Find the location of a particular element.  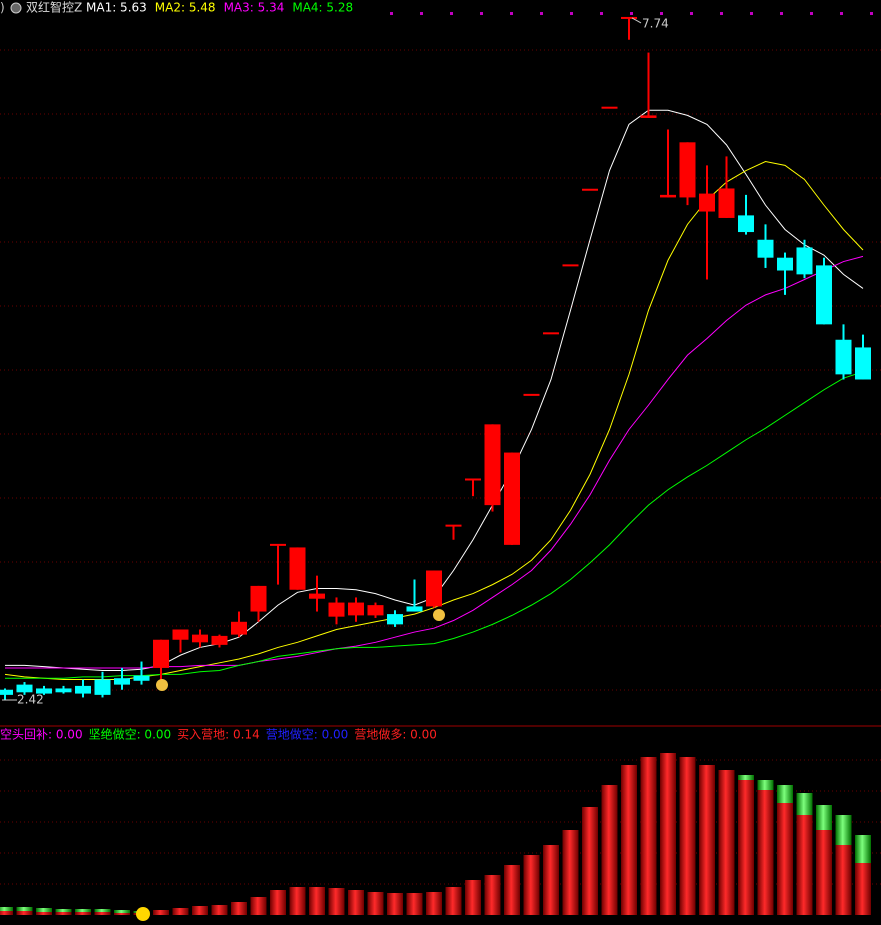

legend-entry: 买入营地: 0.14 is located at coordinates (218, 735).